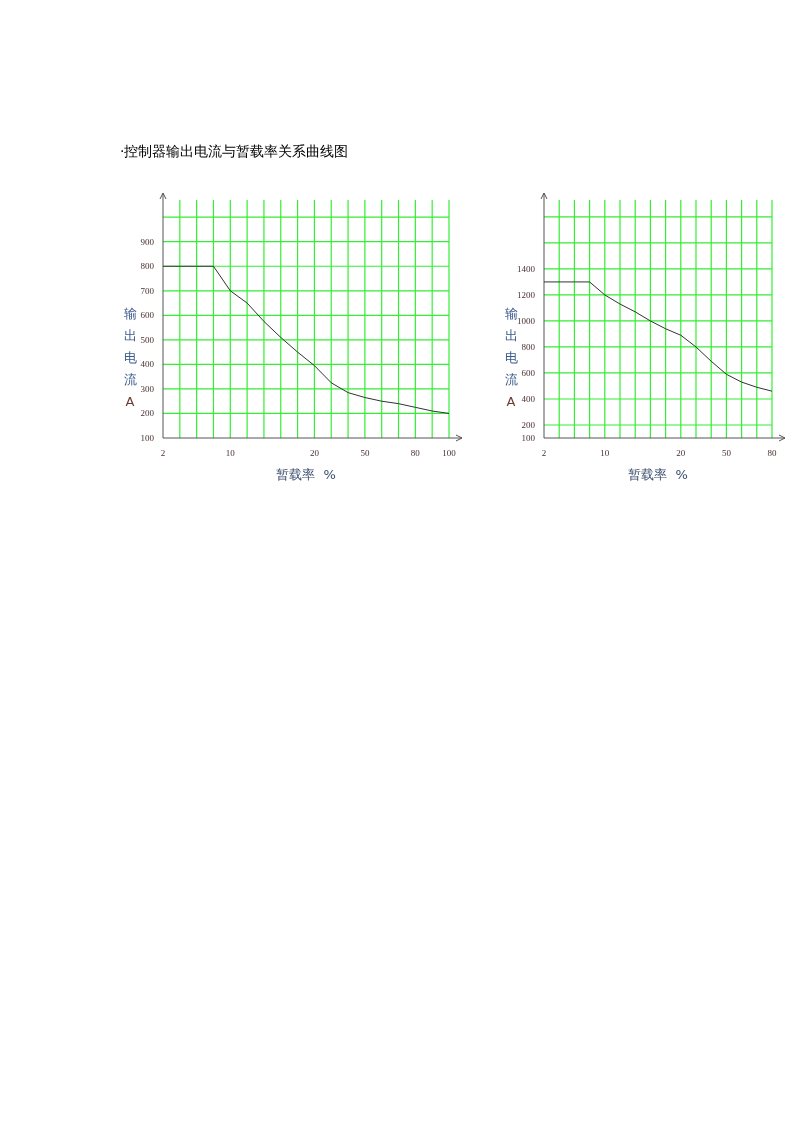  What do you see at coordinates (449, 453) in the screenshot?
I see `x-tick-label: 100` at bounding box center [449, 453].